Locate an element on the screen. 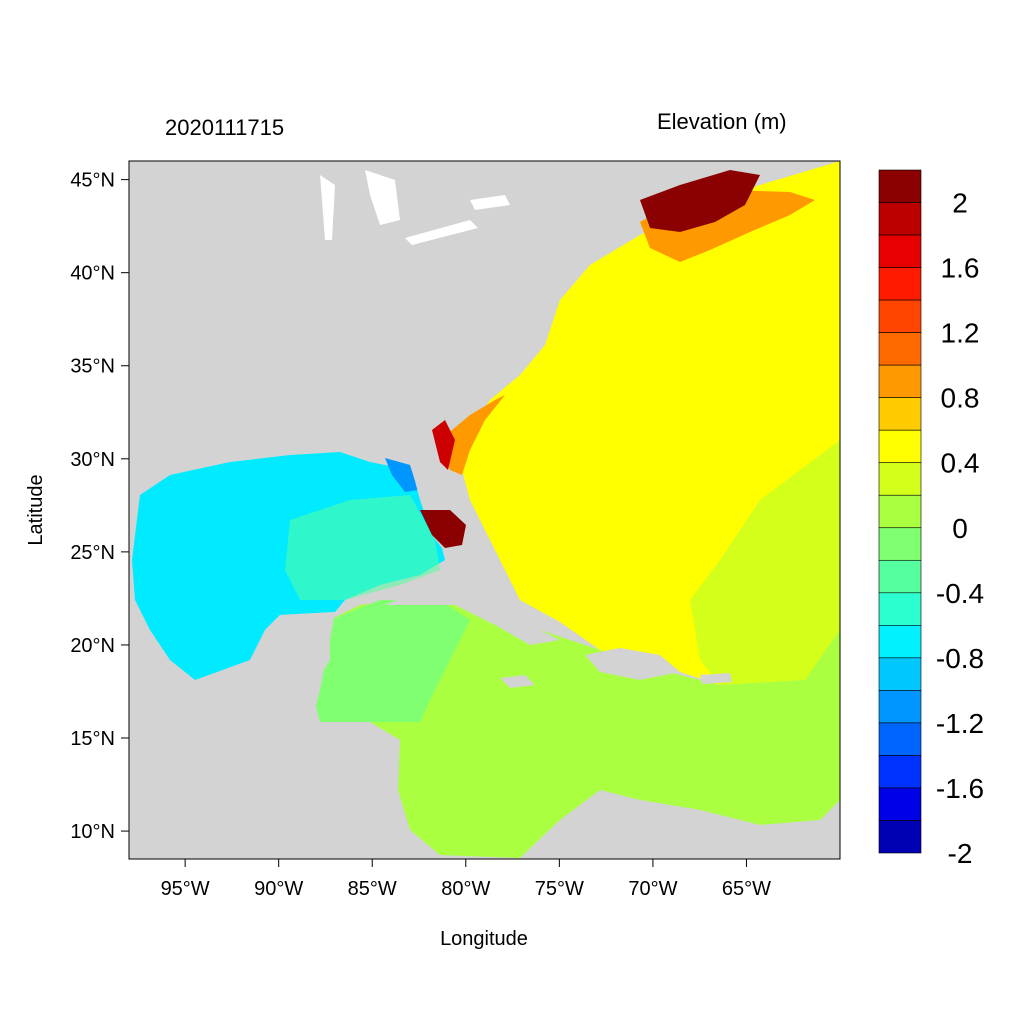  lake-huron is located at coordinates (382, 197).